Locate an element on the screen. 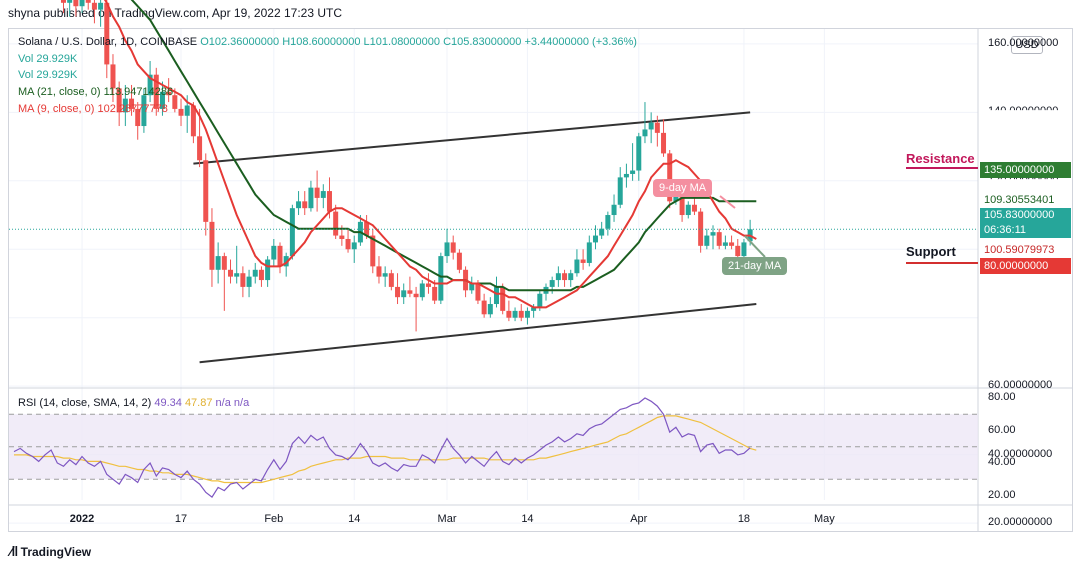 This screenshot has width=1079, height=568. support-annotation: Support is located at coordinates (931, 251).